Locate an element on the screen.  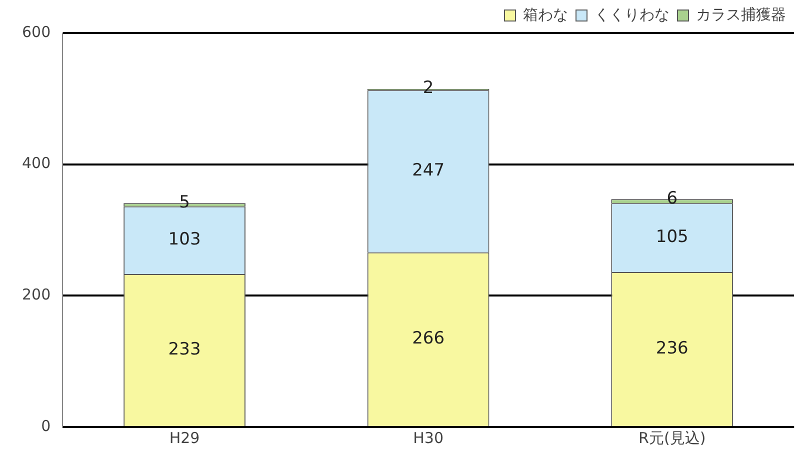
y-tick-label: 200 is located at coordinates (36, 295).